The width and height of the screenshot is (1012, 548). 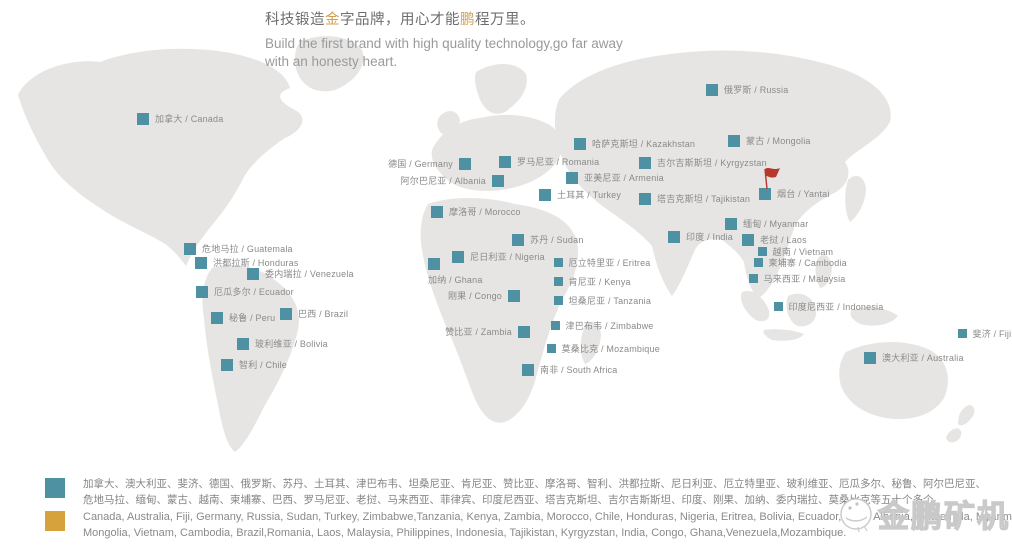 I want to click on marker-label: 吉尔吉斯斯坦 / Kyrgyzstan, so click(x=712, y=163).